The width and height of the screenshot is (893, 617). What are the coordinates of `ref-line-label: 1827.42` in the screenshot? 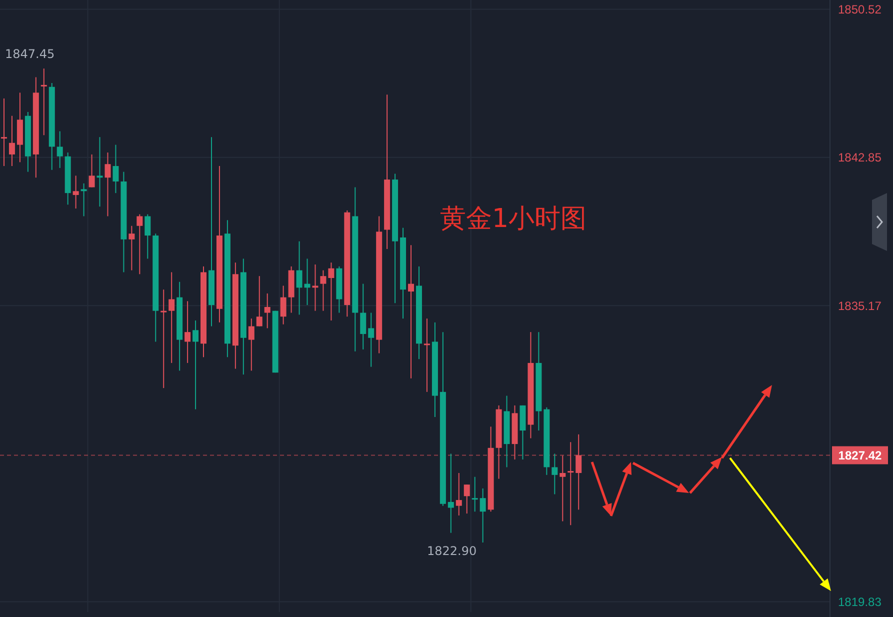 It's located at (860, 455).